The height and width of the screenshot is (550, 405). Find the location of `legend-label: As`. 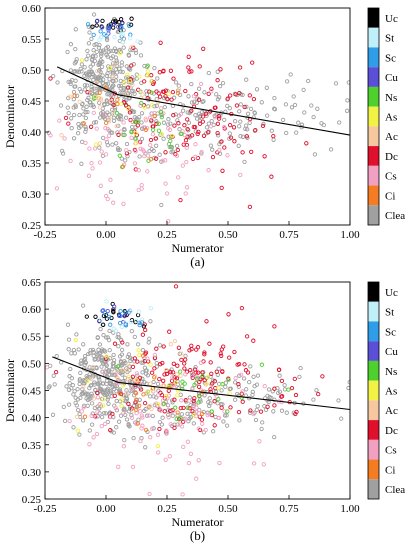

legend-label: As is located at coordinates (391, 392).